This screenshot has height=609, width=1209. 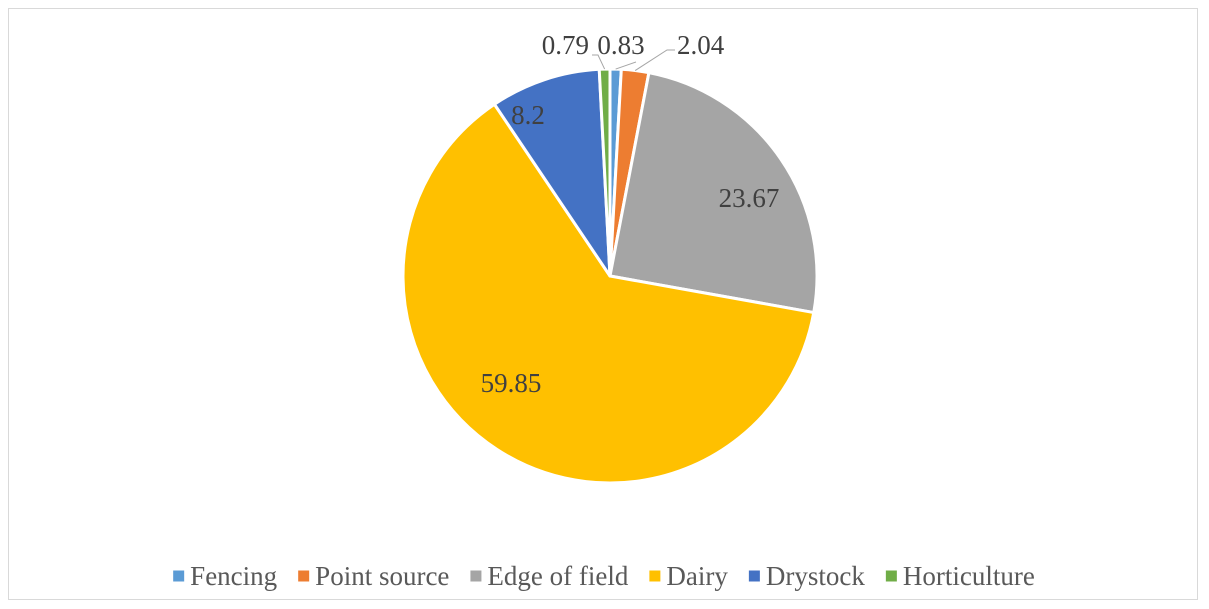 What do you see at coordinates (697, 576) in the screenshot?
I see `legend-label-dairy: Dairy` at bounding box center [697, 576].